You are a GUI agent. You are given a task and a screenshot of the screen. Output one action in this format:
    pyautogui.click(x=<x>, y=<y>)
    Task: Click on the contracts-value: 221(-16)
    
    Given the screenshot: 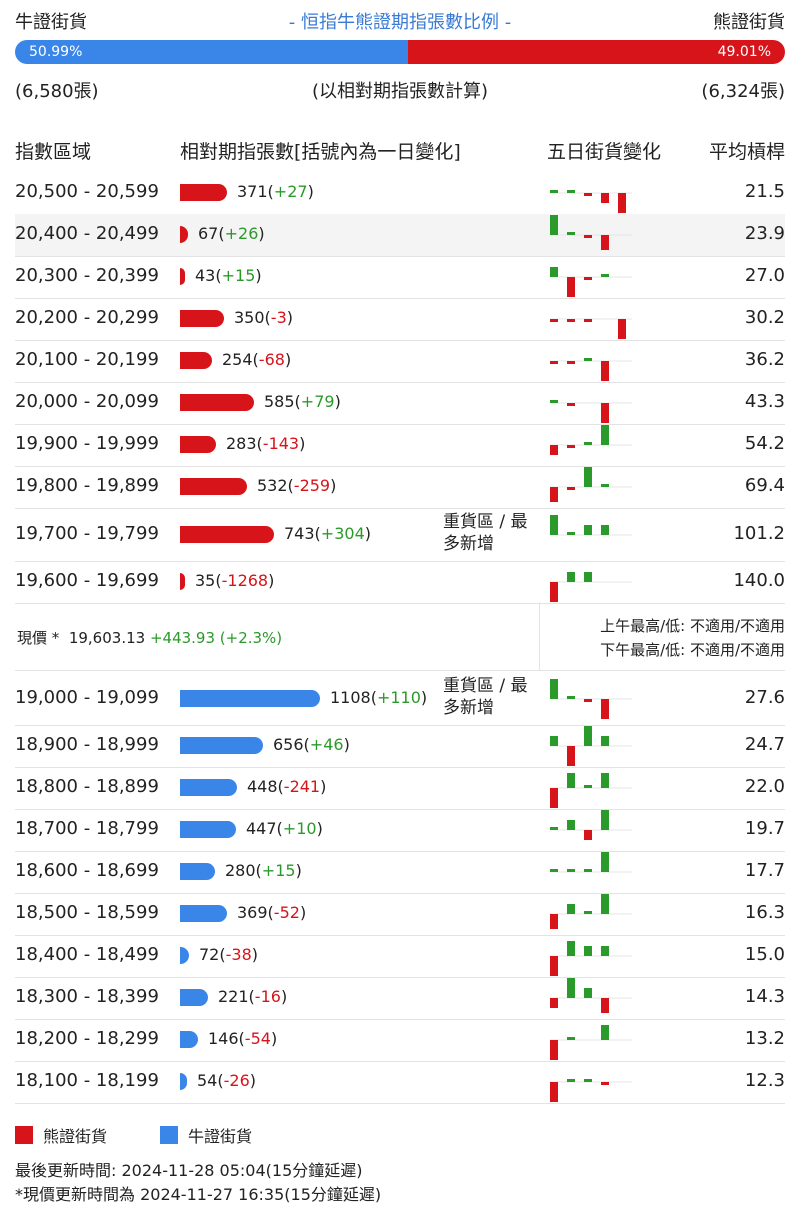 What is the action you would take?
    pyautogui.click(x=253, y=996)
    